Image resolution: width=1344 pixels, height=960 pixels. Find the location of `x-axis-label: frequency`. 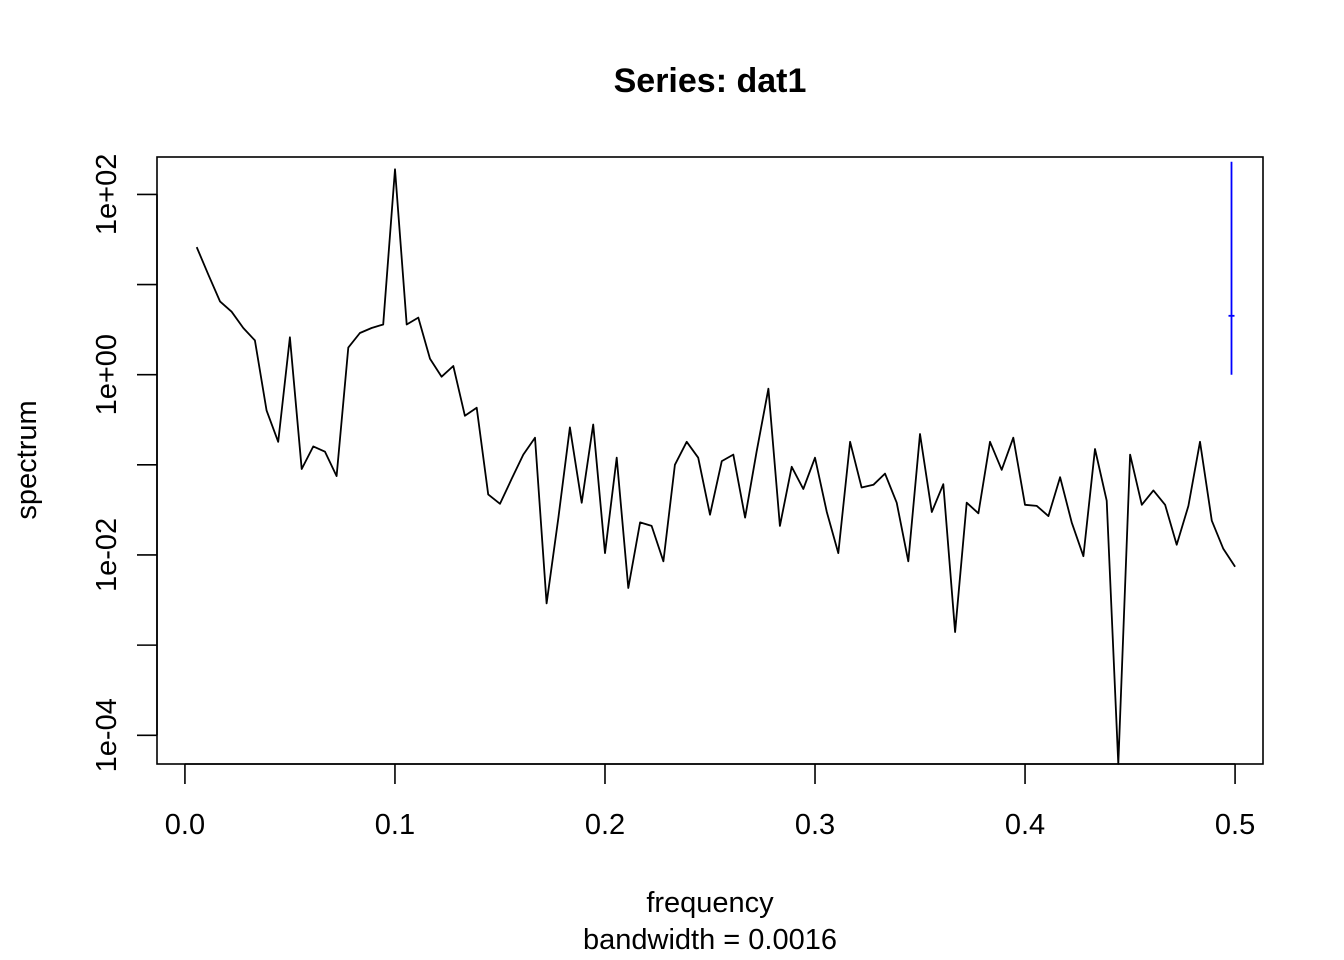

x-axis-label: frequency is located at coordinates (710, 903).